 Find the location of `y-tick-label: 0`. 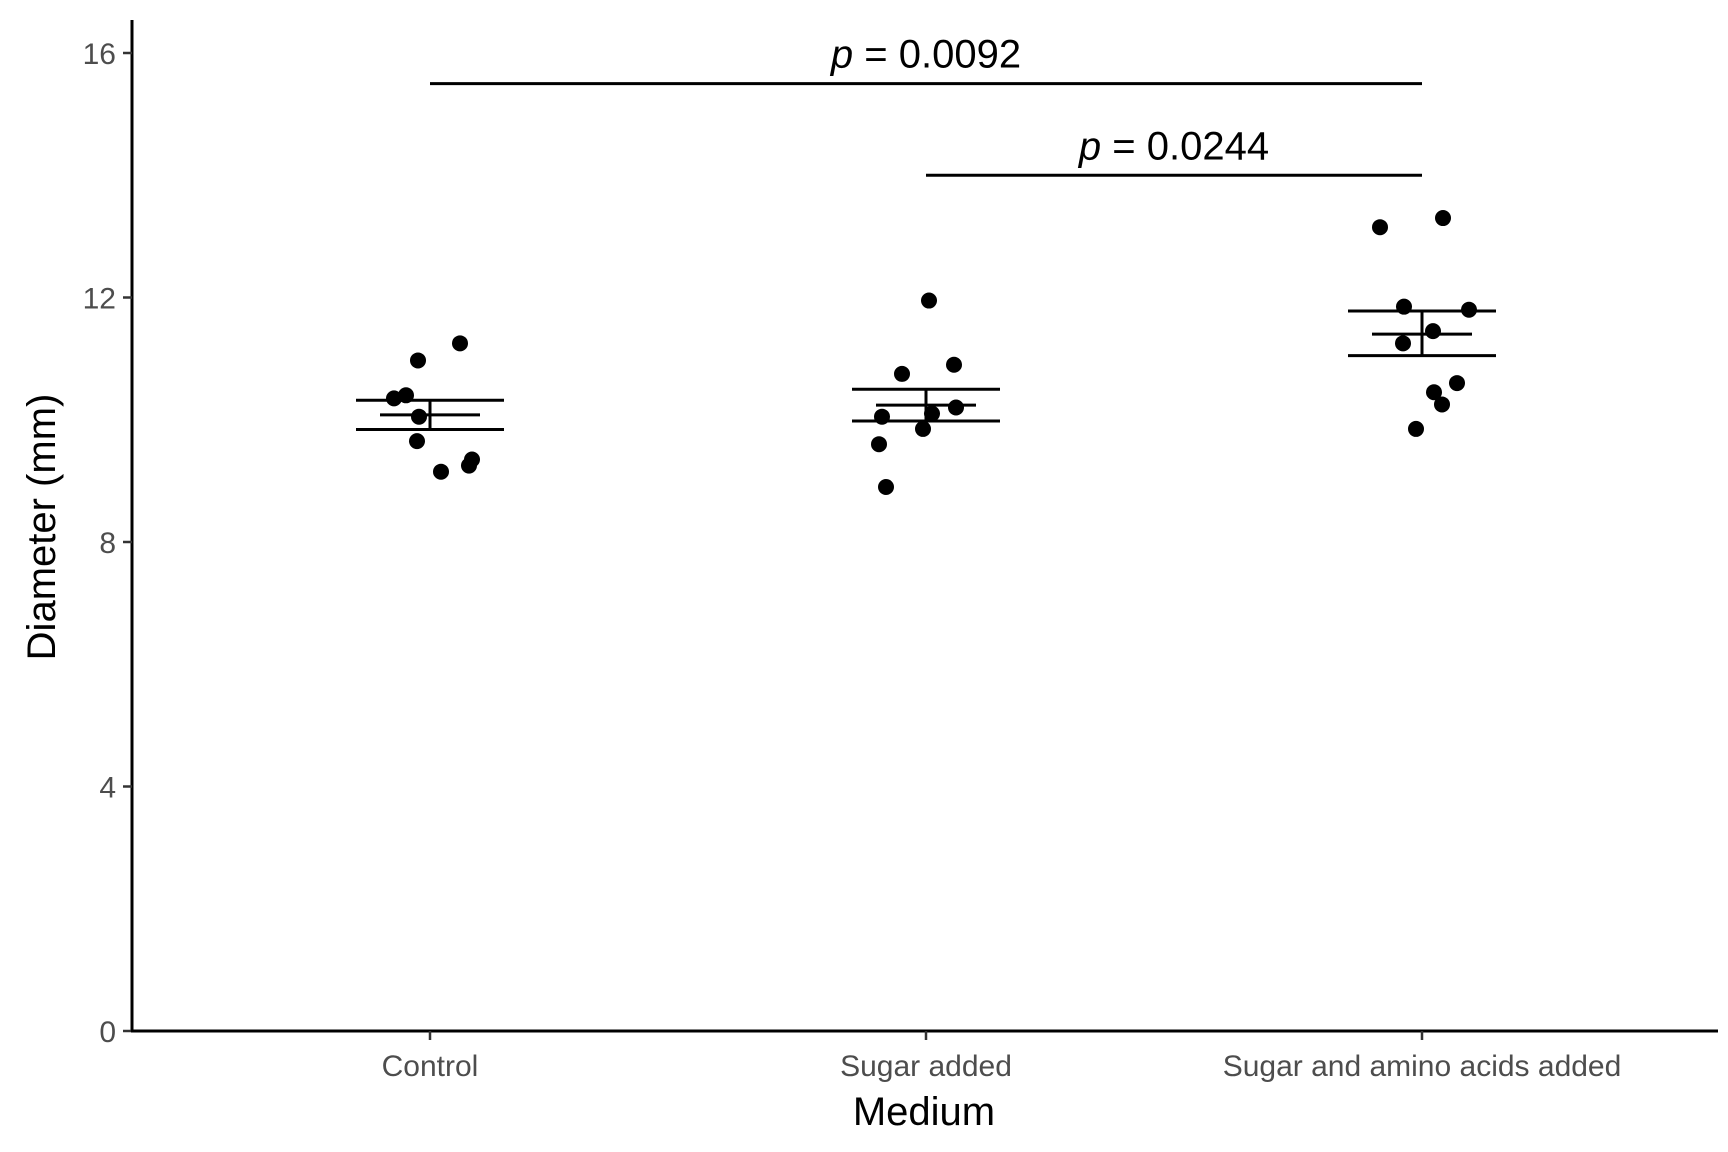

y-tick-label: 0 is located at coordinates (107, 1032).